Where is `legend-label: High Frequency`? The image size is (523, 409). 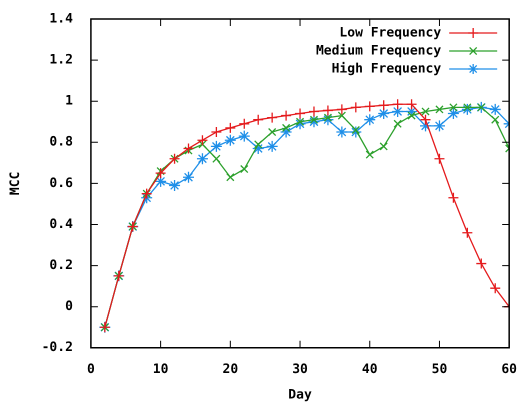
legend-label: High Frequency is located at coordinates (387, 68).